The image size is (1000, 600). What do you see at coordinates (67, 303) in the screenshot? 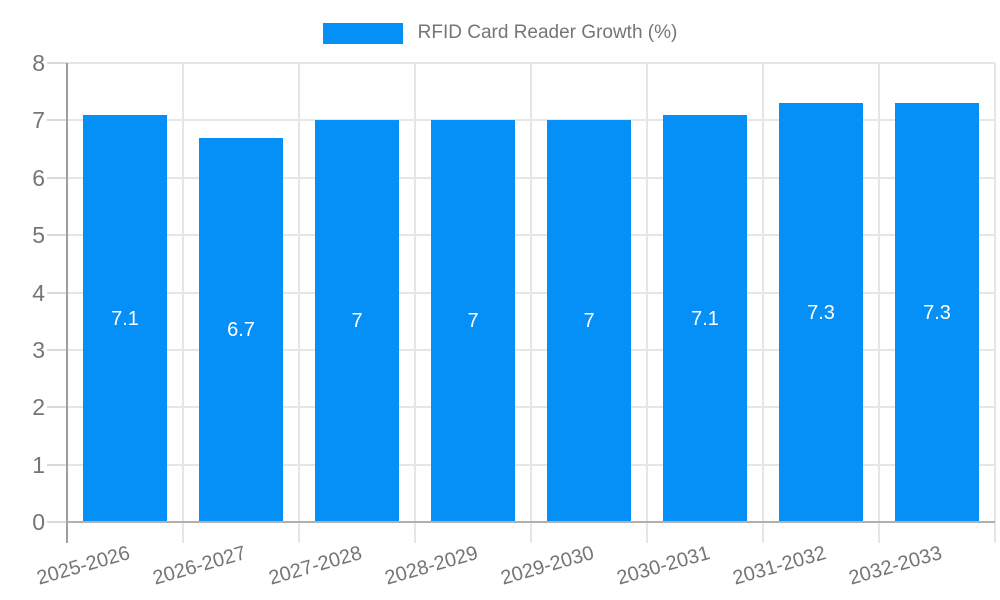
I see `y-axis-line` at bounding box center [67, 303].